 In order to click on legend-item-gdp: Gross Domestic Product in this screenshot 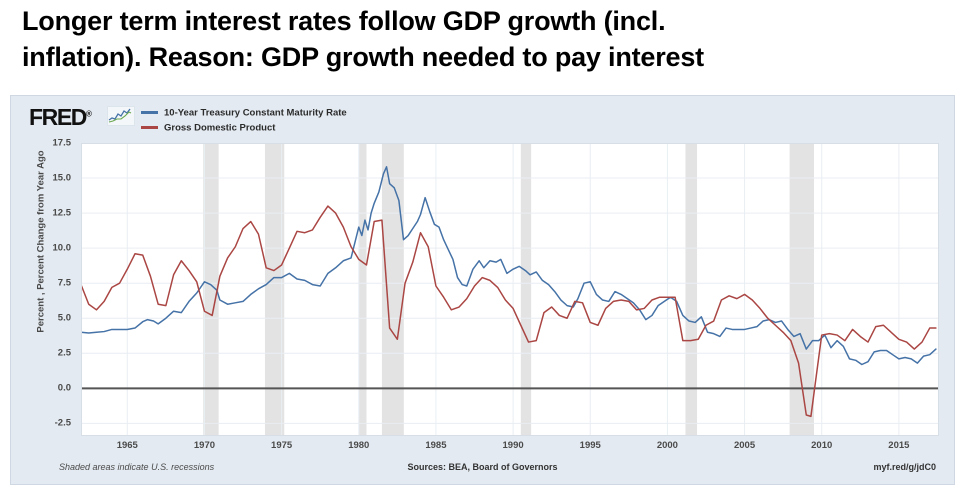, I will do `click(244, 127)`.